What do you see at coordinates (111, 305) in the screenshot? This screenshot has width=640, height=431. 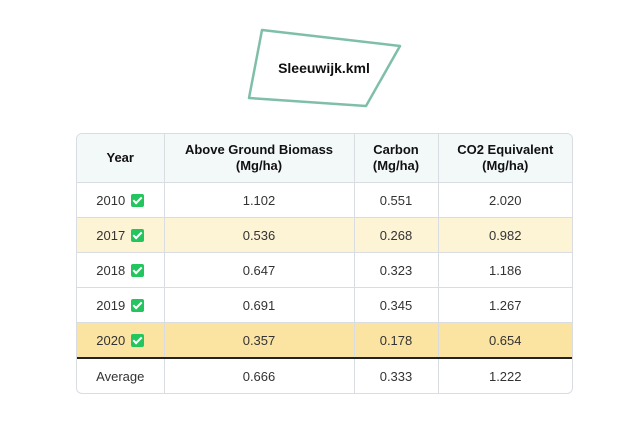 I see `year-label: 2019` at bounding box center [111, 305].